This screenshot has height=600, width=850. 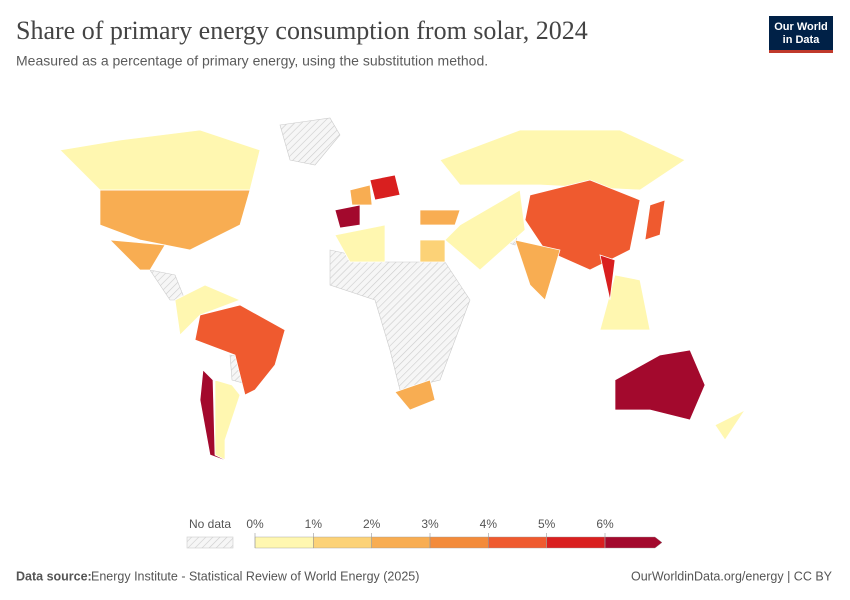 I want to click on legend-tick-label: 4%, so click(x=489, y=524).